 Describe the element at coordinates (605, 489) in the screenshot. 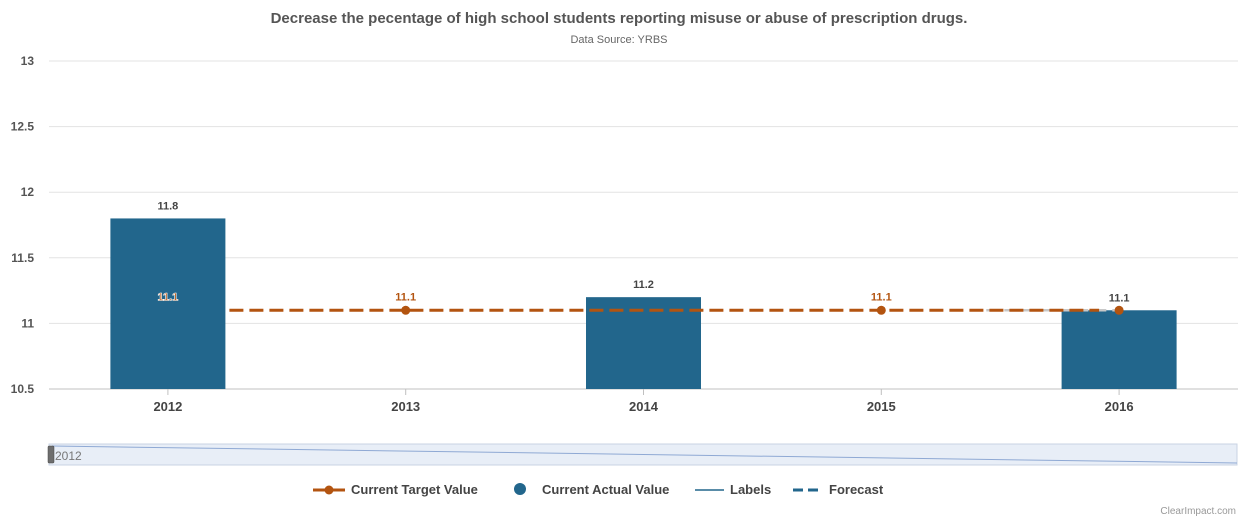

I see `legend-actual-label: Current Actual Value` at that location.